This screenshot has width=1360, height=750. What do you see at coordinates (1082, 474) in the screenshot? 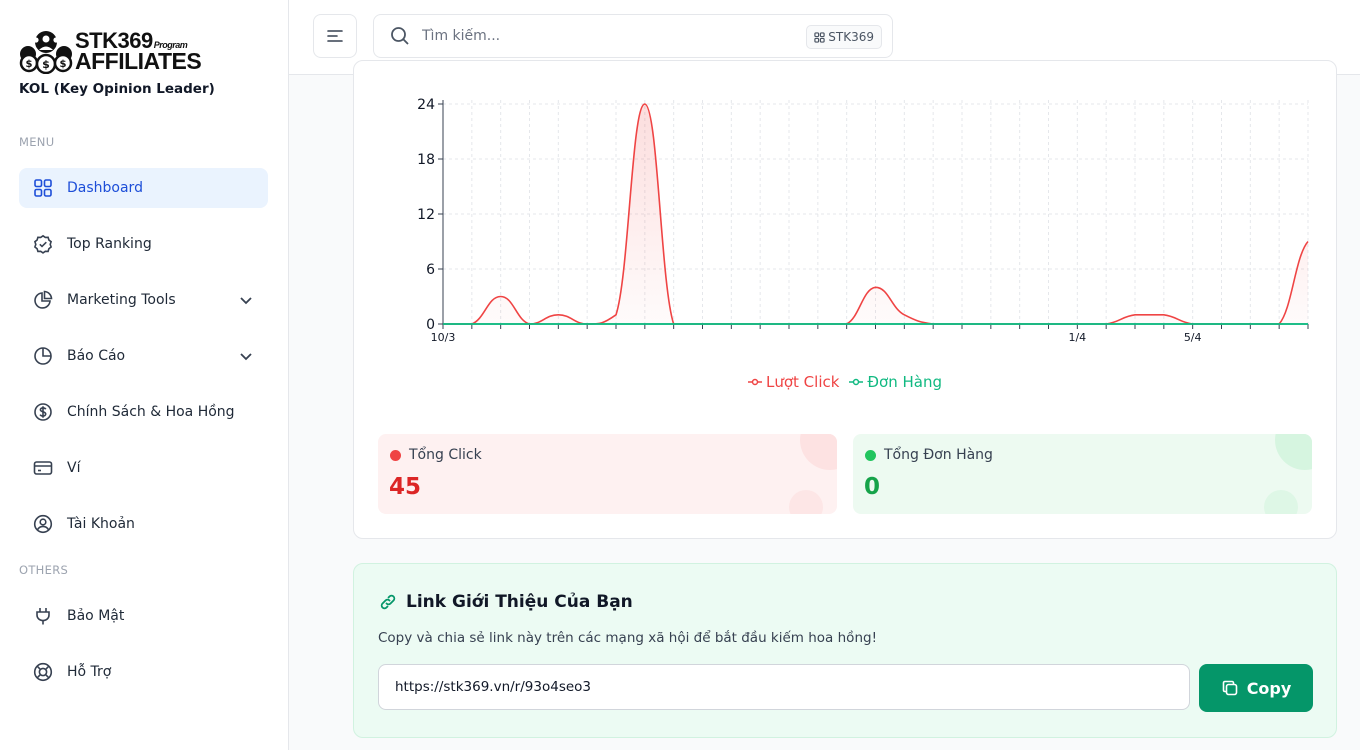
I see `total-orders-card: Tổng Đơn Hàng 0` at bounding box center [1082, 474].